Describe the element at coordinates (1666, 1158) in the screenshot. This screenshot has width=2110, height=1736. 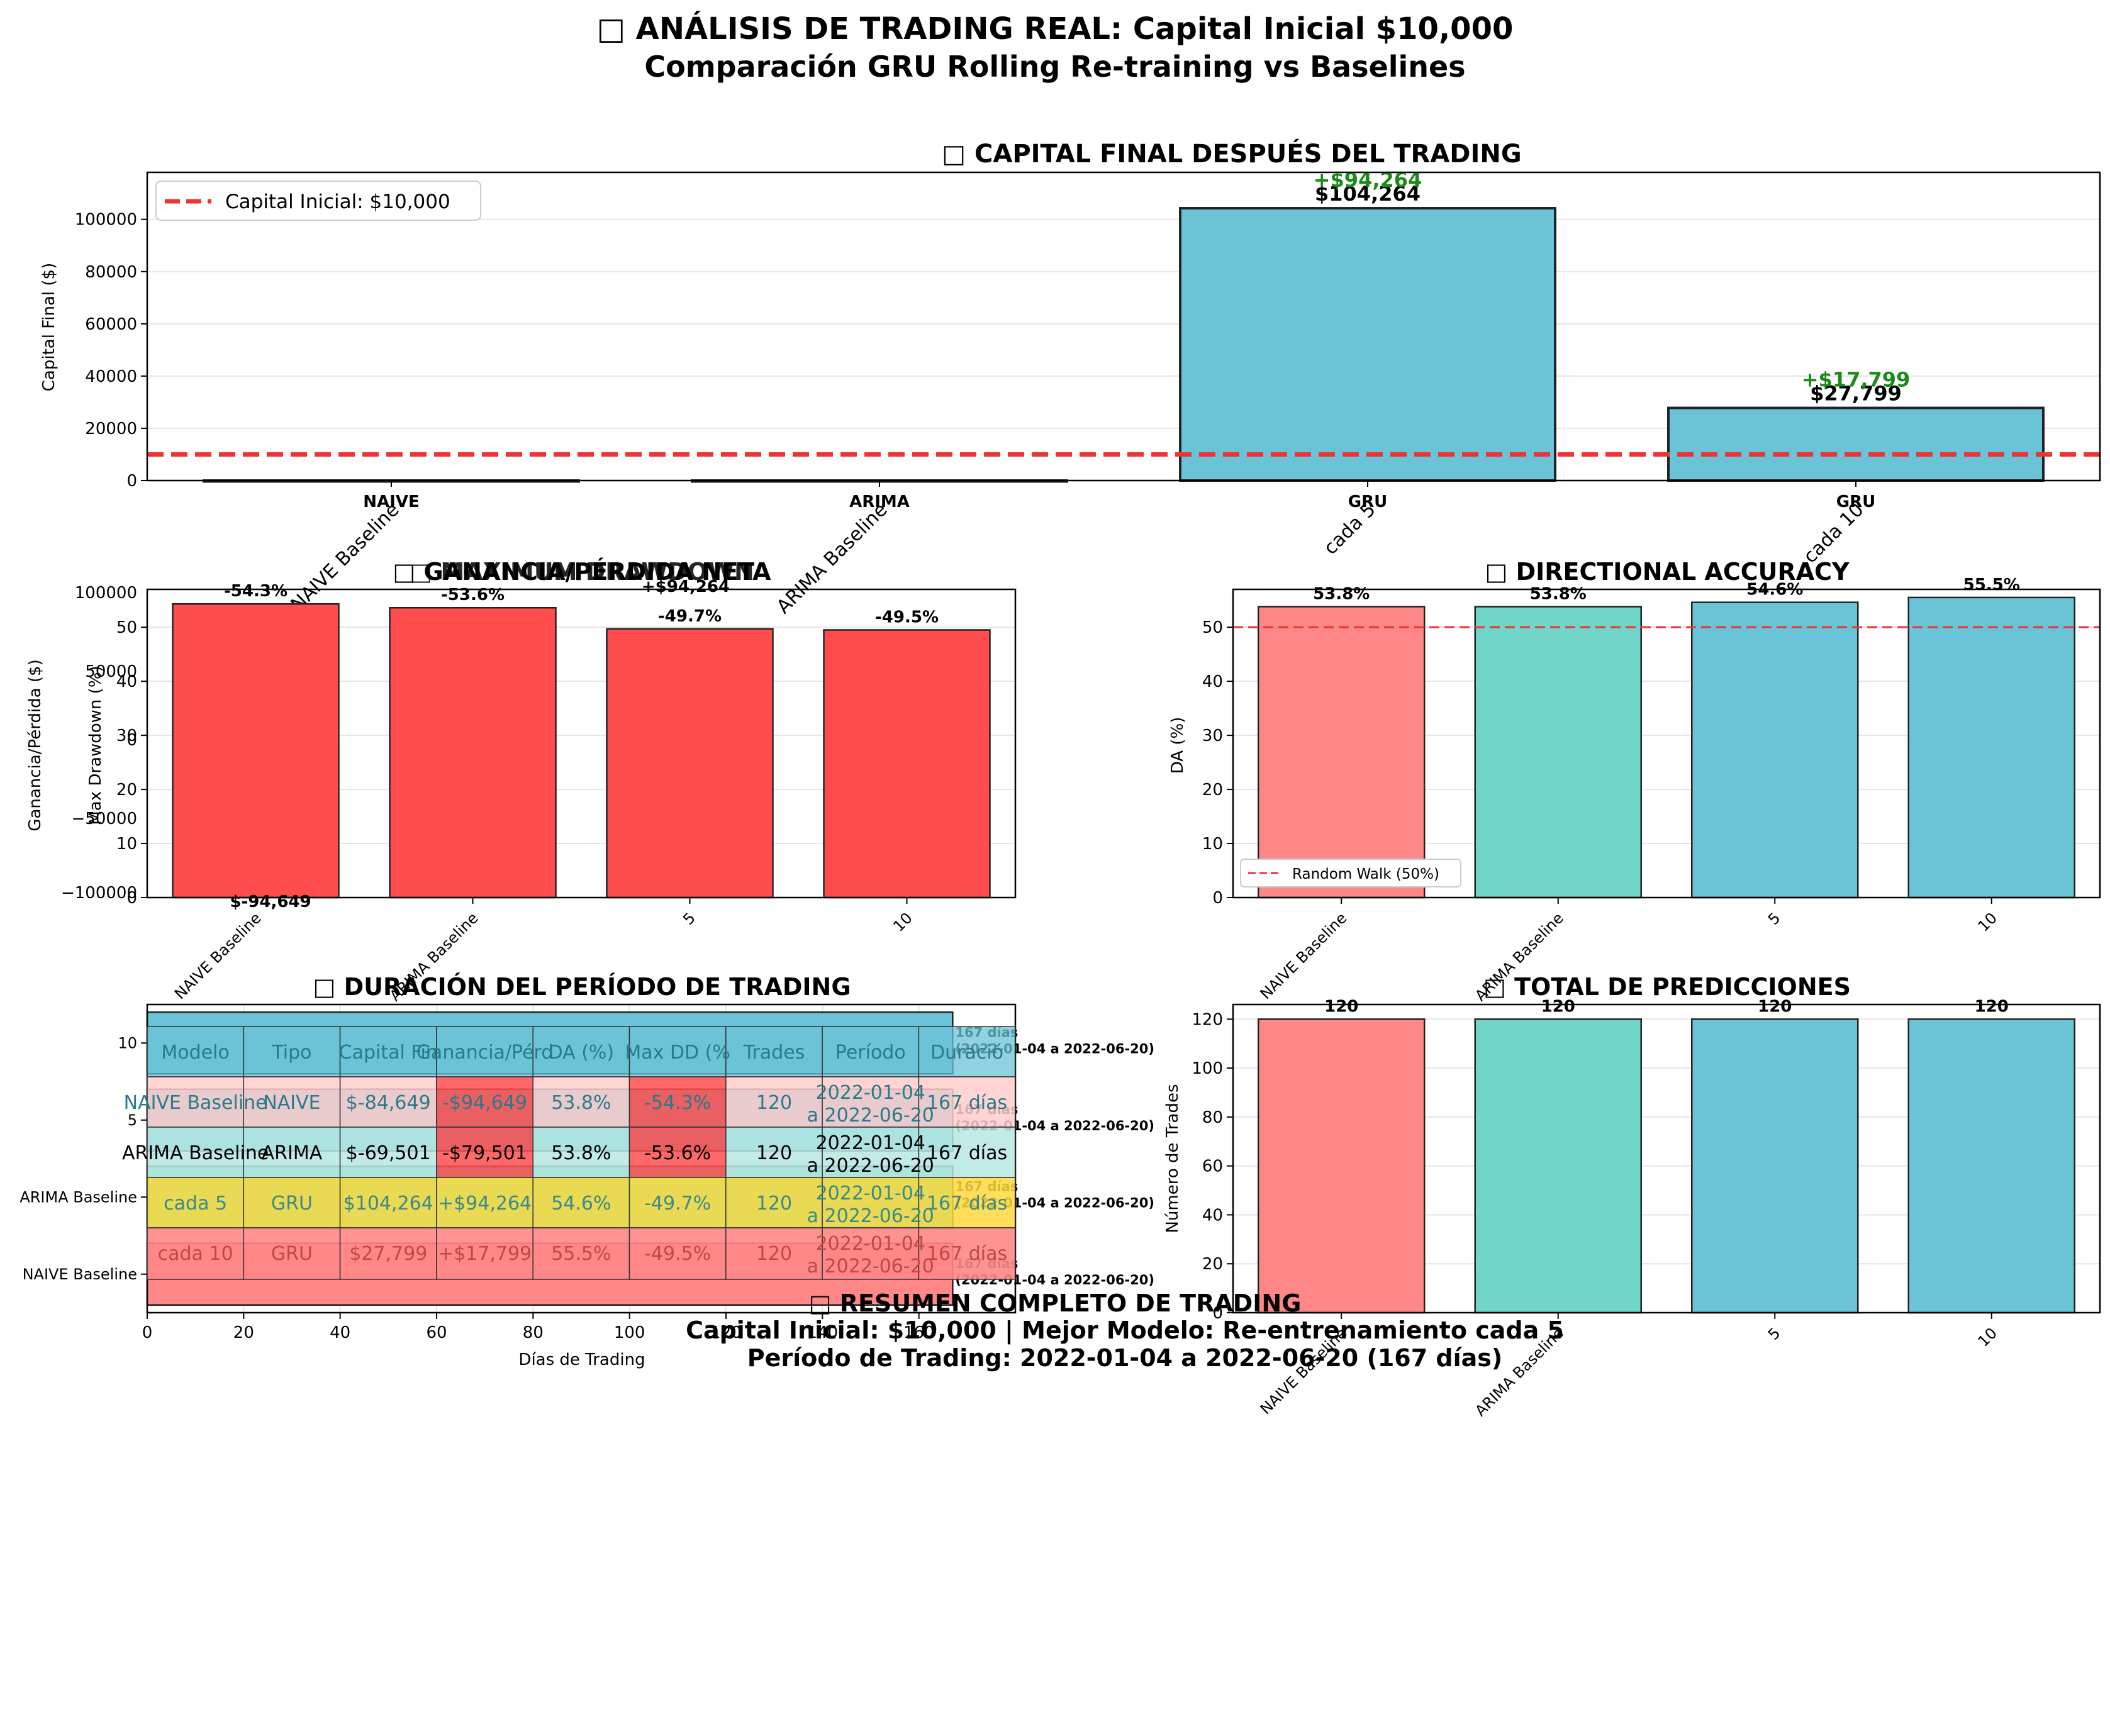
I see `predictions-frame` at that location.